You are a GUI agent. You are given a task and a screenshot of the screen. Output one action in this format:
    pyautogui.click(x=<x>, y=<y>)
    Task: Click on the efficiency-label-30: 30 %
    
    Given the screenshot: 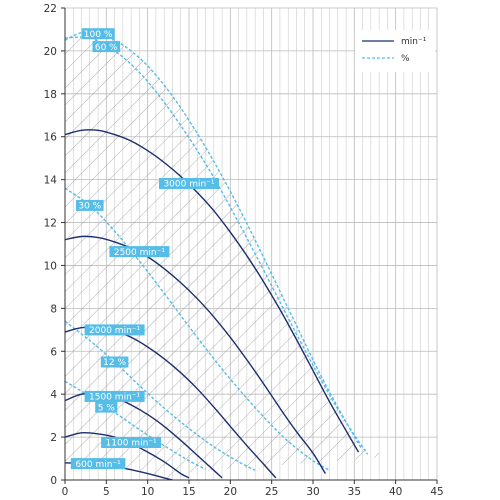 What is the action you would take?
    pyautogui.click(x=89, y=207)
    